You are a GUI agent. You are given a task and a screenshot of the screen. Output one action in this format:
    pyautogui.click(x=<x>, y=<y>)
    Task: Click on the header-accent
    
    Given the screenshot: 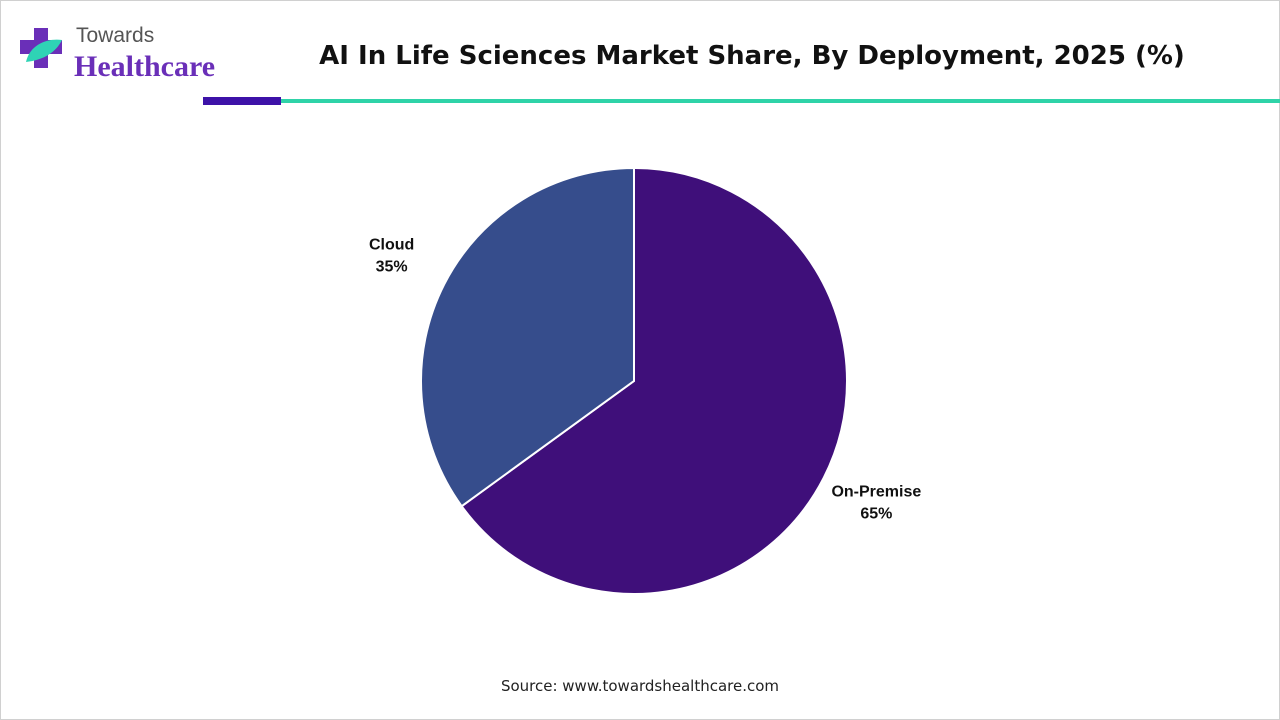 What is the action you would take?
    pyautogui.click(x=242, y=101)
    